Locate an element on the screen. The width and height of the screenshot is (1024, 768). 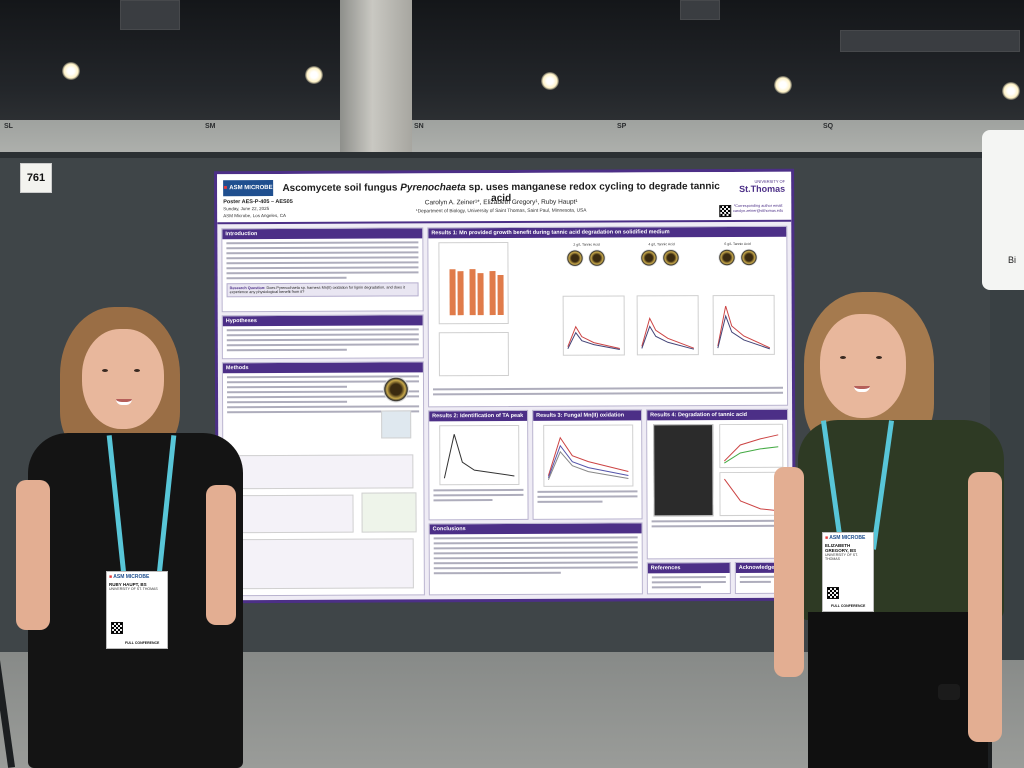
section-heading: Results 2: Identification of TA peak is located at coordinates (478, 416).